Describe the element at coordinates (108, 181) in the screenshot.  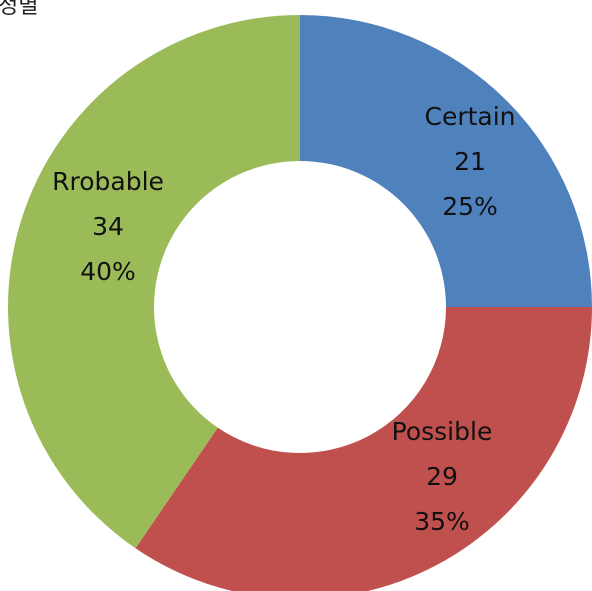
I see `slice-label-category: Rrobable` at that location.